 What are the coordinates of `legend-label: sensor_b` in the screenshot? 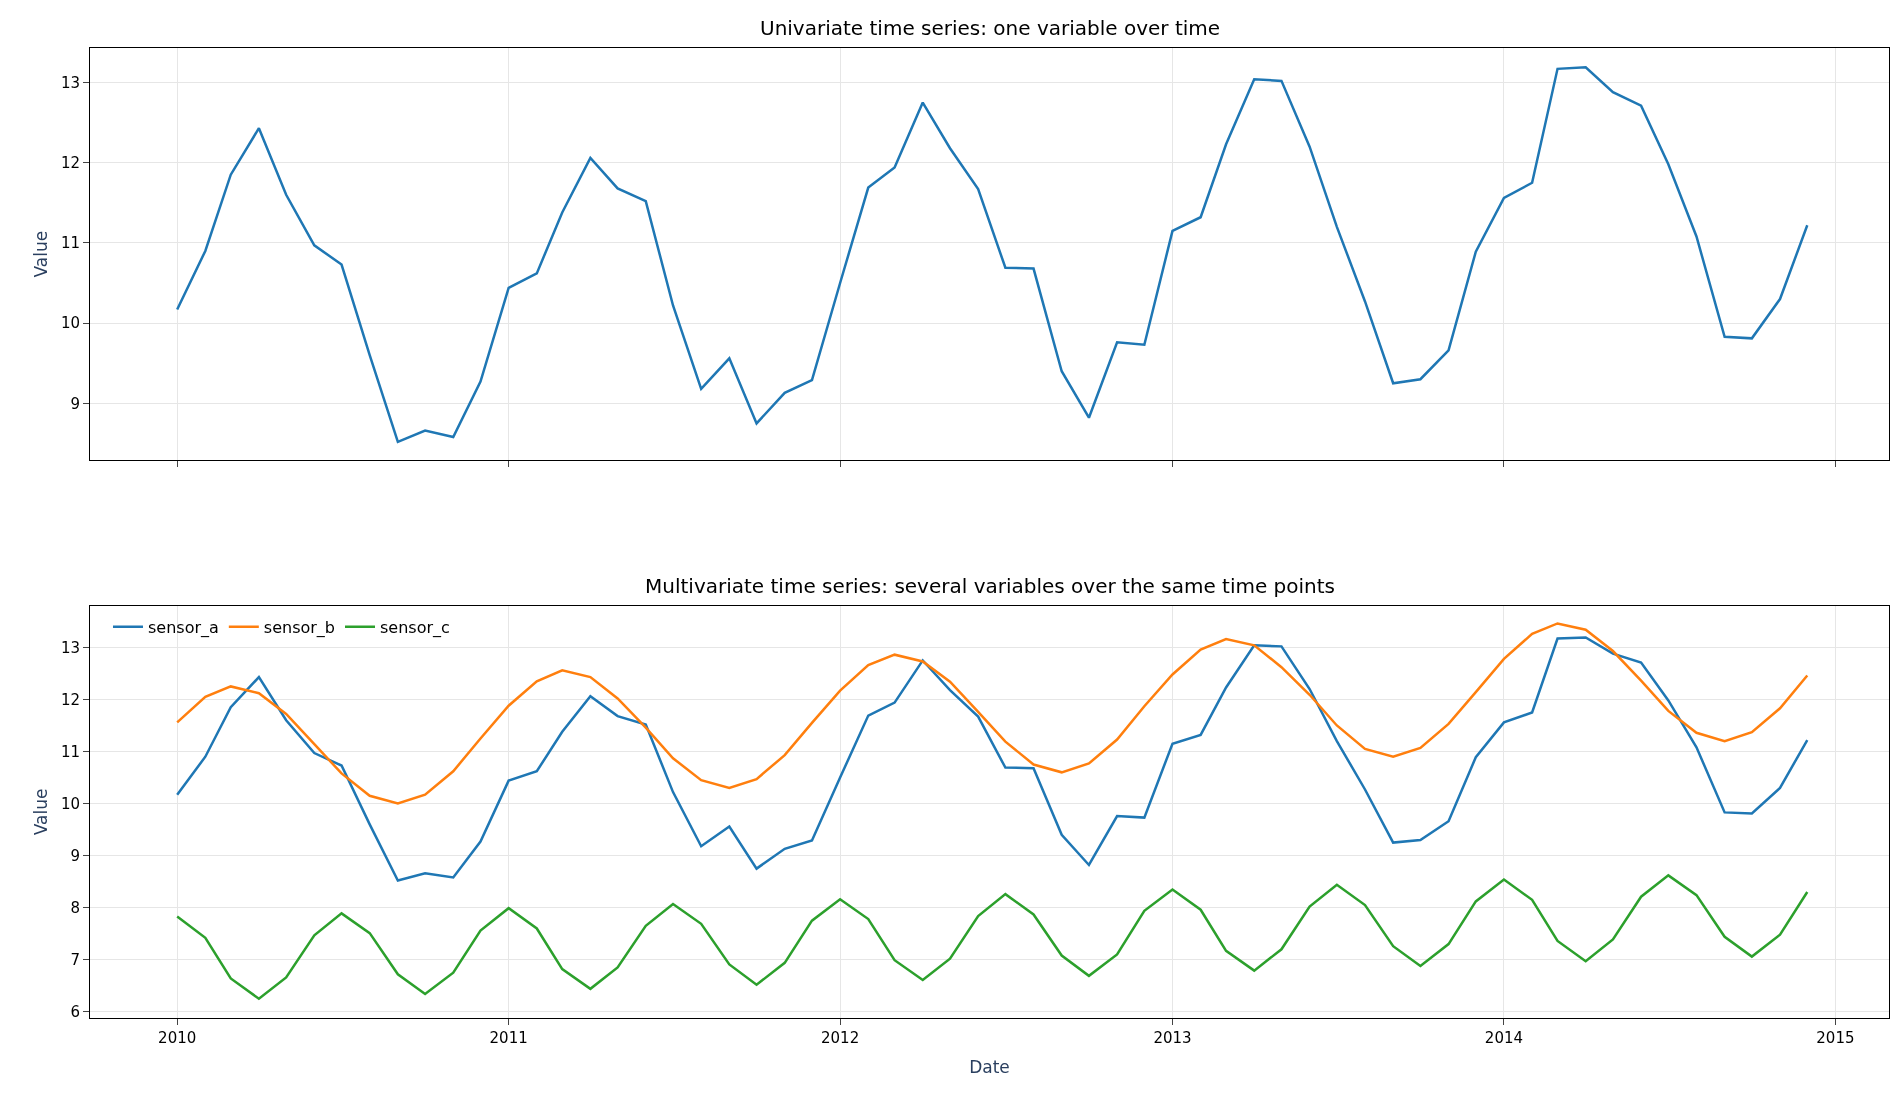 It's located at (299, 628).